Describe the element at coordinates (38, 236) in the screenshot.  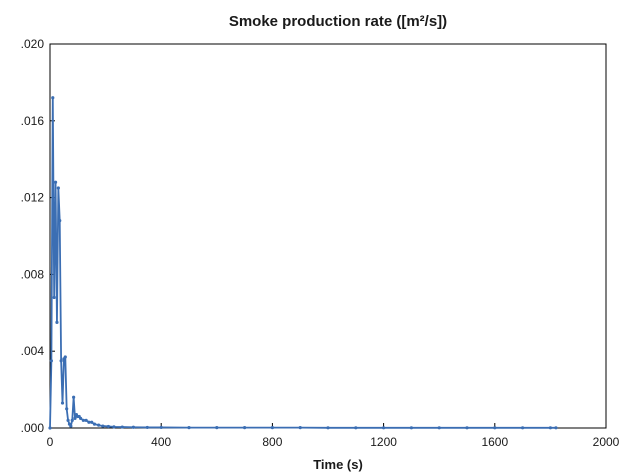
I see `y-axis: .000 .004 .008 .012 .016 .020` at that location.